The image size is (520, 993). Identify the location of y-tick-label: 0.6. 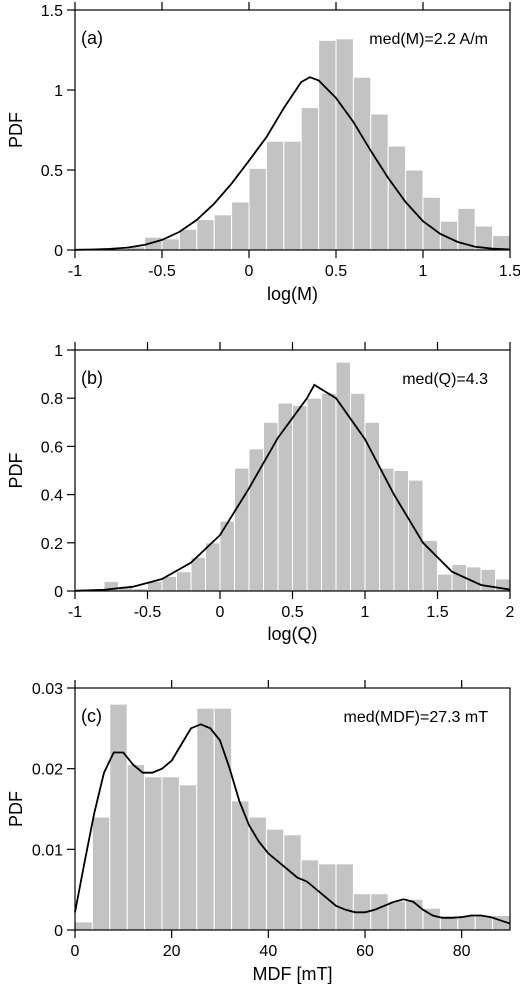
(52, 447).